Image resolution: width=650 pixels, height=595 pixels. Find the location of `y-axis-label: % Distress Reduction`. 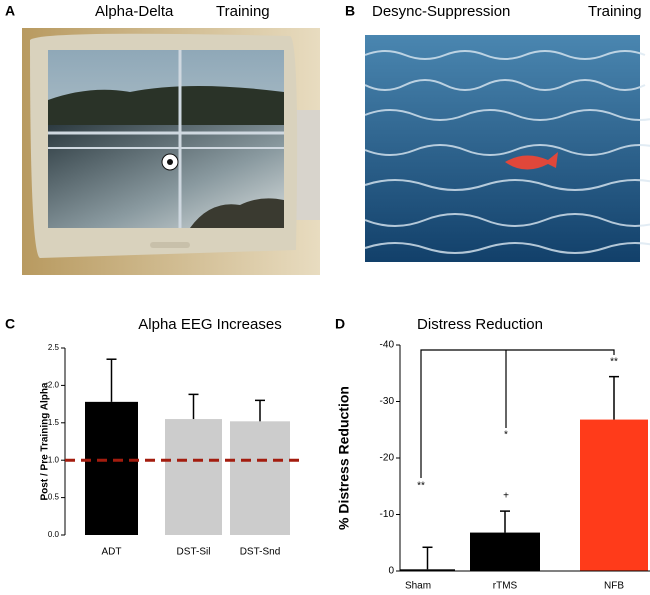

y-axis-label: % Distress Reduction is located at coordinates (344, 458).